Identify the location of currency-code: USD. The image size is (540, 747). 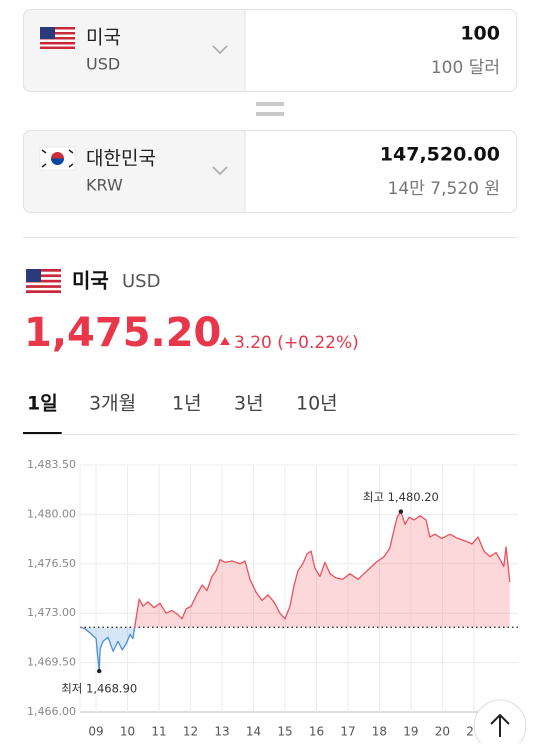
(103, 64).